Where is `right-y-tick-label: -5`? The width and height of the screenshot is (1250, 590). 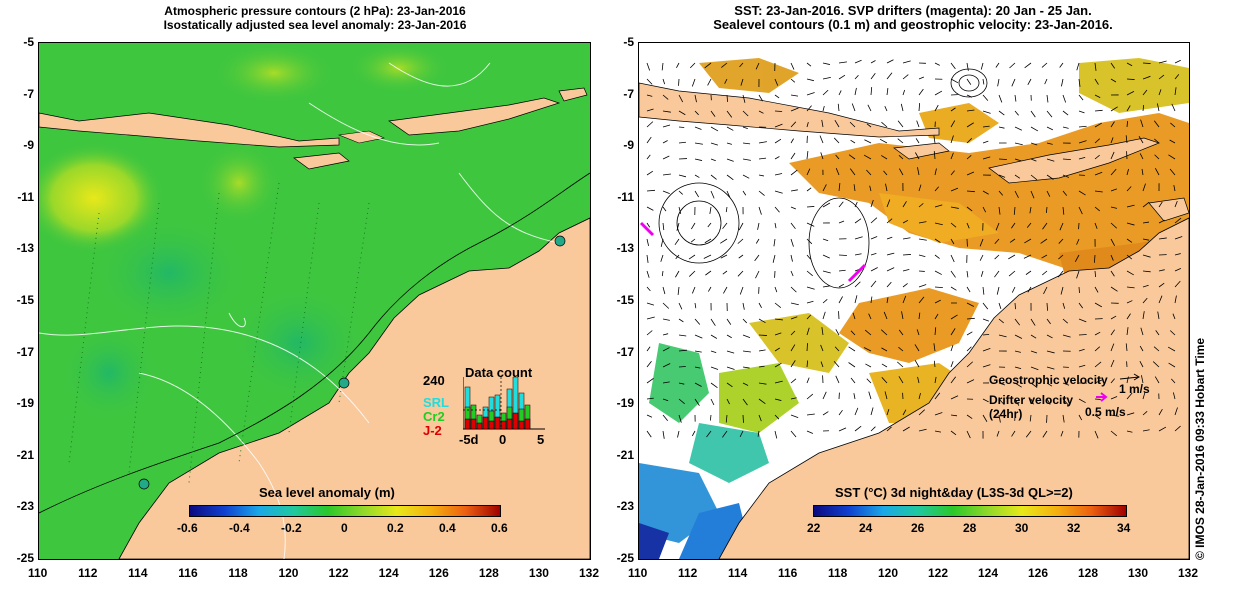
right-y-tick-label: -5 is located at coordinates (628, 42).